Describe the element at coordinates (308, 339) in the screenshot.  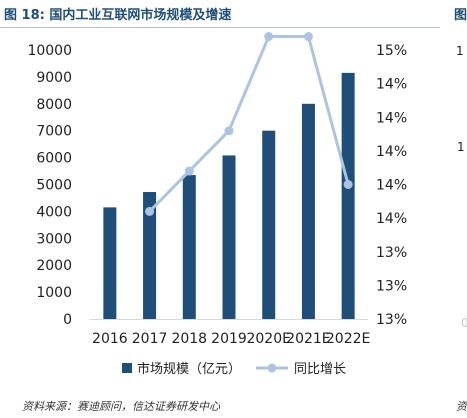
I see `x-axis-tick-label: 2021E` at that location.